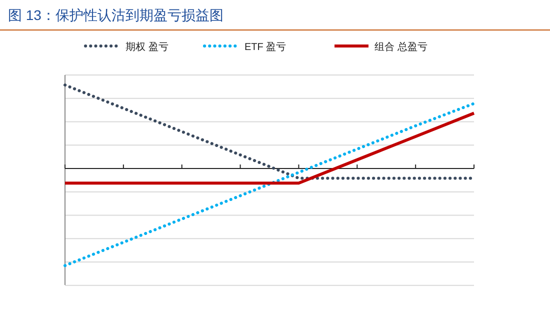 The width and height of the screenshot is (550, 327). What do you see at coordinates (147, 47) in the screenshot?
I see `legend-label: 期权 盈亏` at bounding box center [147, 47].